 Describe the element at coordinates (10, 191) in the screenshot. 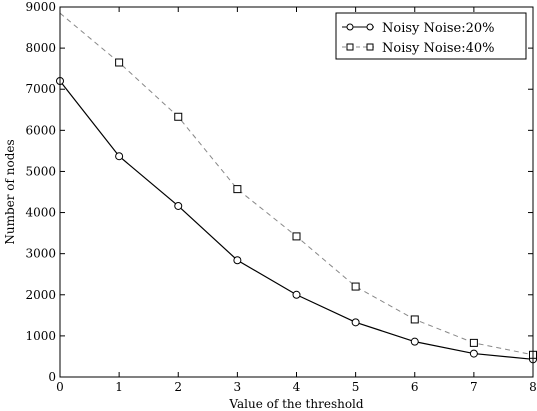

I see `y-axis-label: Number of nodes` at that location.